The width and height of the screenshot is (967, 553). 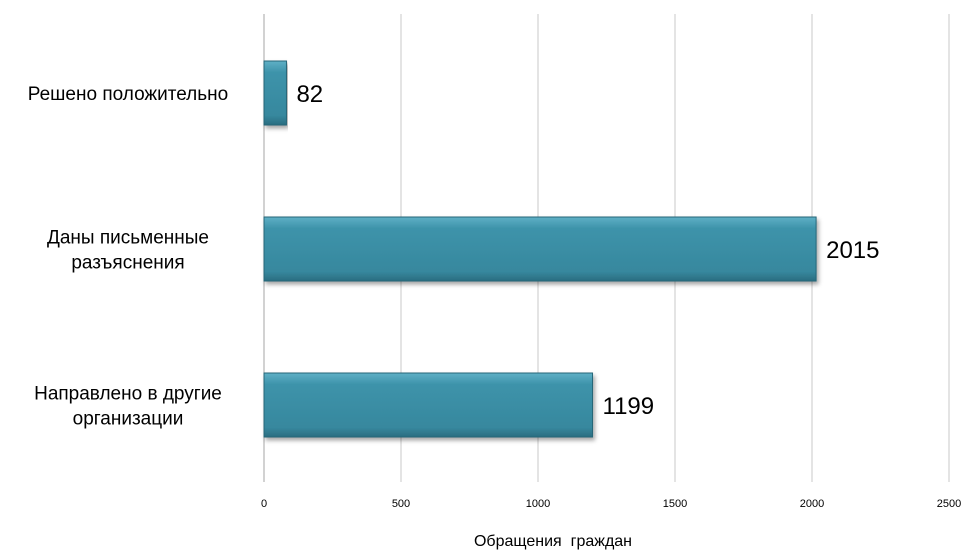 What do you see at coordinates (128, 94) in the screenshot?
I see `category-label: Решено положительно` at bounding box center [128, 94].